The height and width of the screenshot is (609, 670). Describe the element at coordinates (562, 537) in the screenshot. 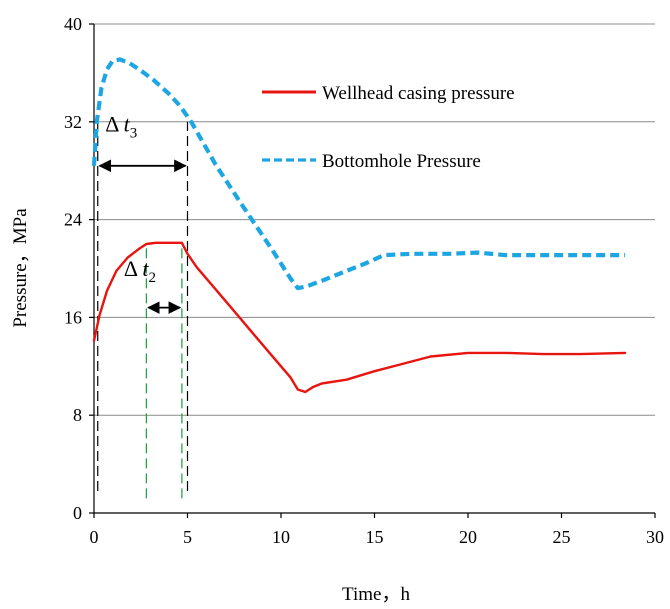

I see `x-tick-label-25: 25` at that location.